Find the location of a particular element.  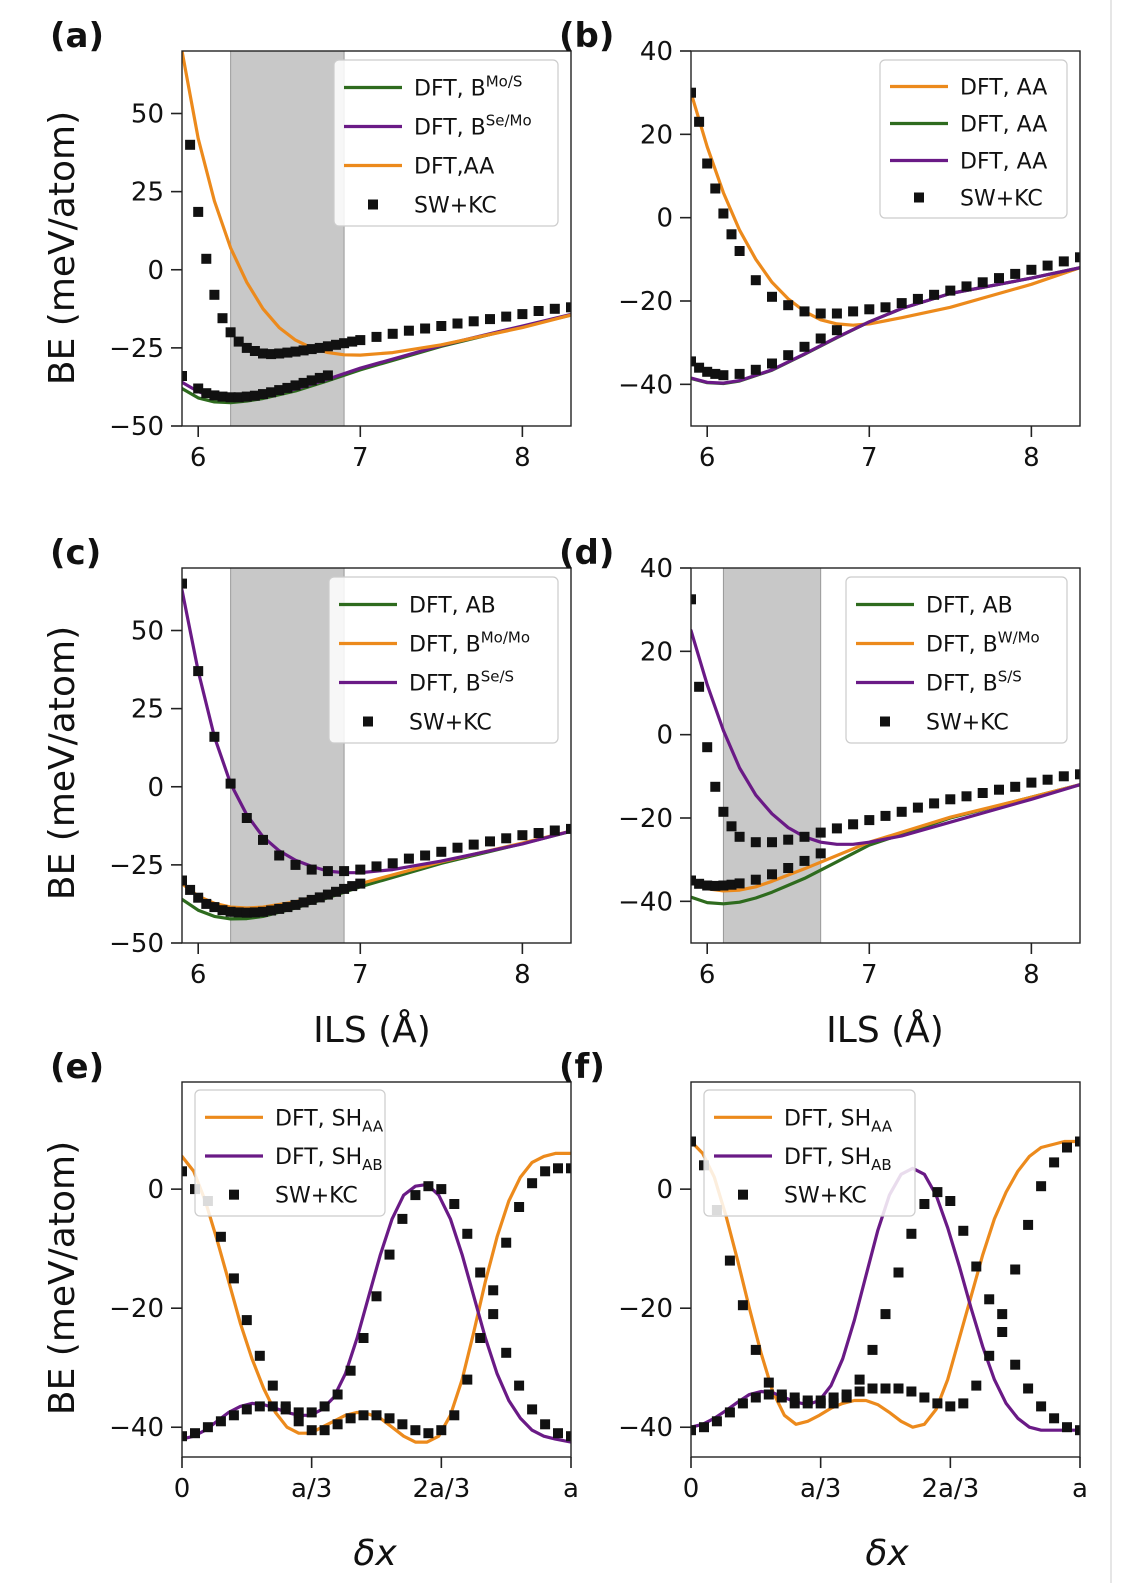

panel-c-label: (c) is located at coordinates (75, 553).